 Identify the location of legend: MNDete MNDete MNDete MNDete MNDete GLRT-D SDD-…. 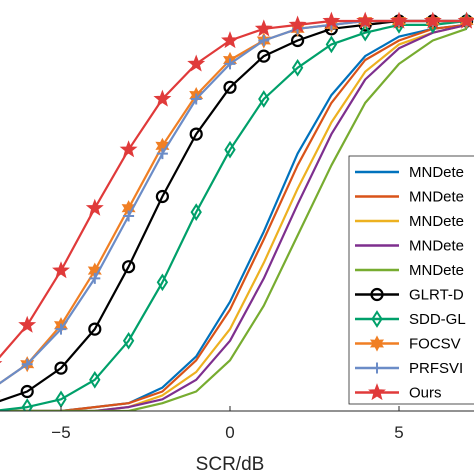
(411, 280).